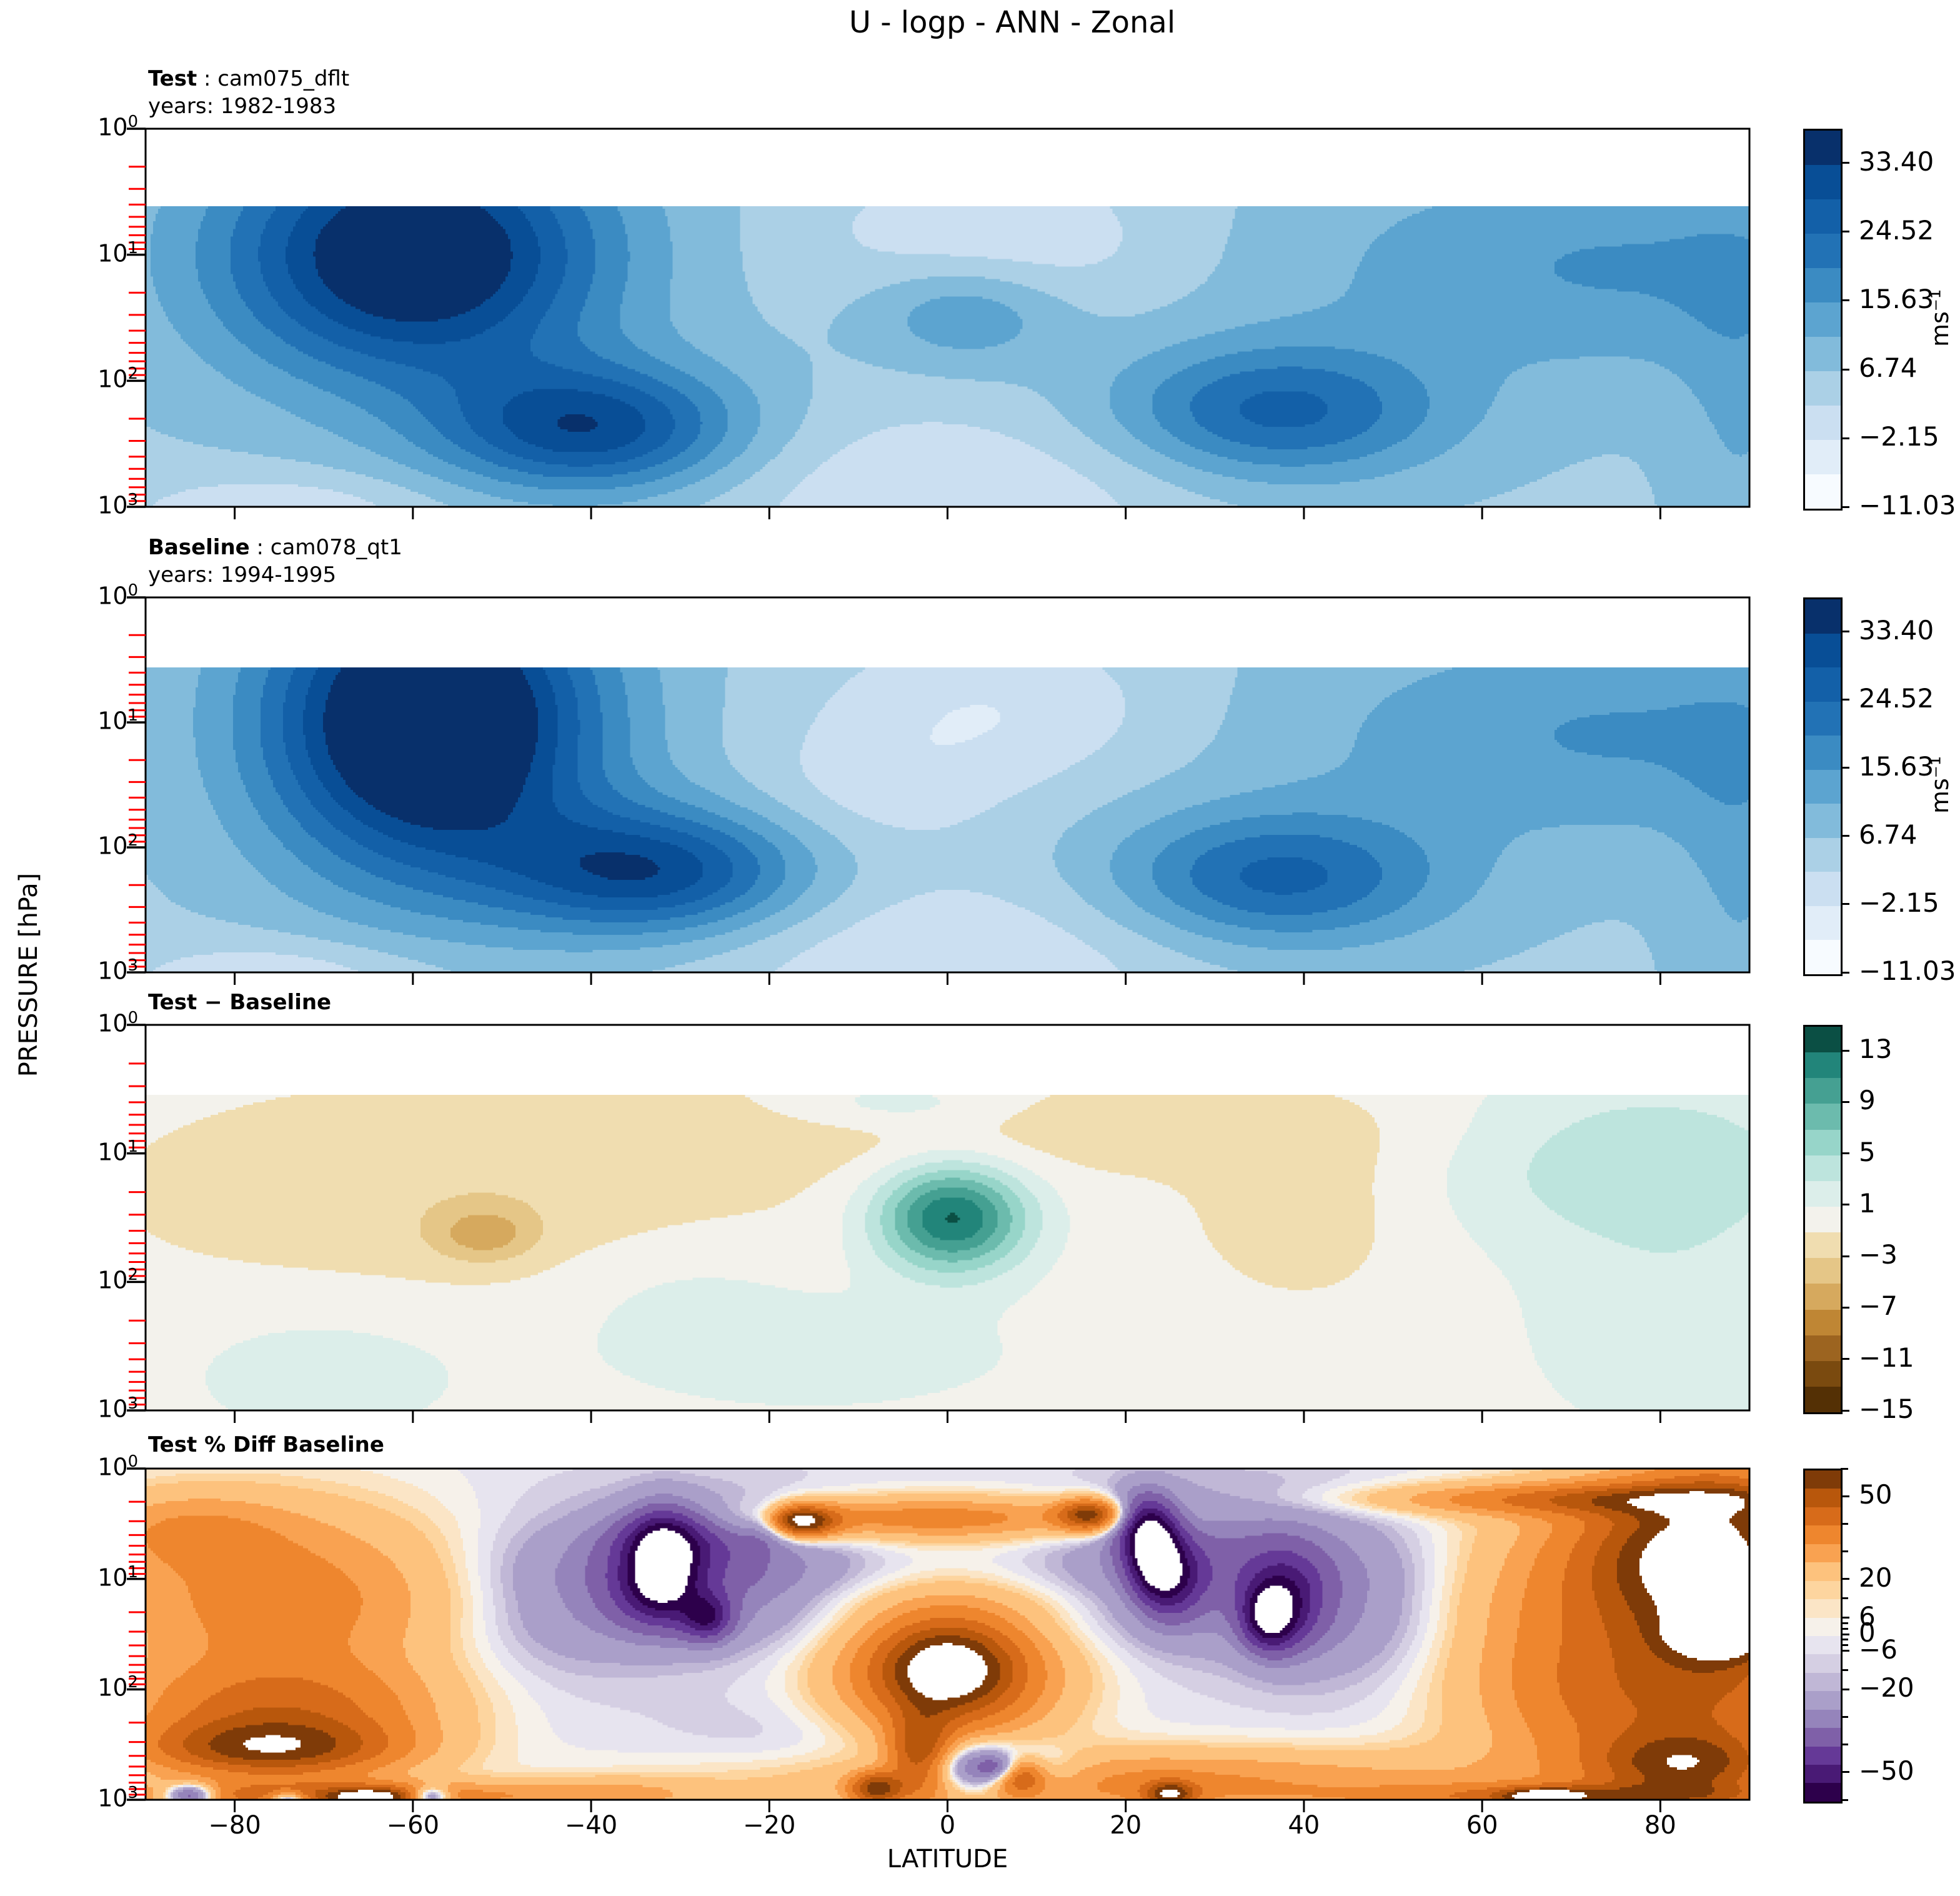  What do you see at coordinates (1867, 1151) in the screenshot?
I see `colorbar-tick-label: 5` at bounding box center [1867, 1151].